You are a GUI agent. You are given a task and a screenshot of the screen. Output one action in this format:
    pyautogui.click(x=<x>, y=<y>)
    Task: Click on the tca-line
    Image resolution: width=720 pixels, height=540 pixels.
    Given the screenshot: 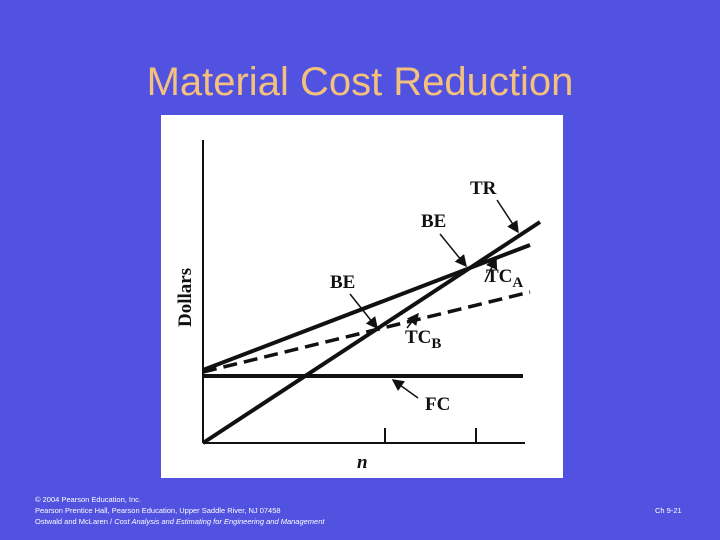 What is the action you would take?
    pyautogui.click(x=366, y=307)
    